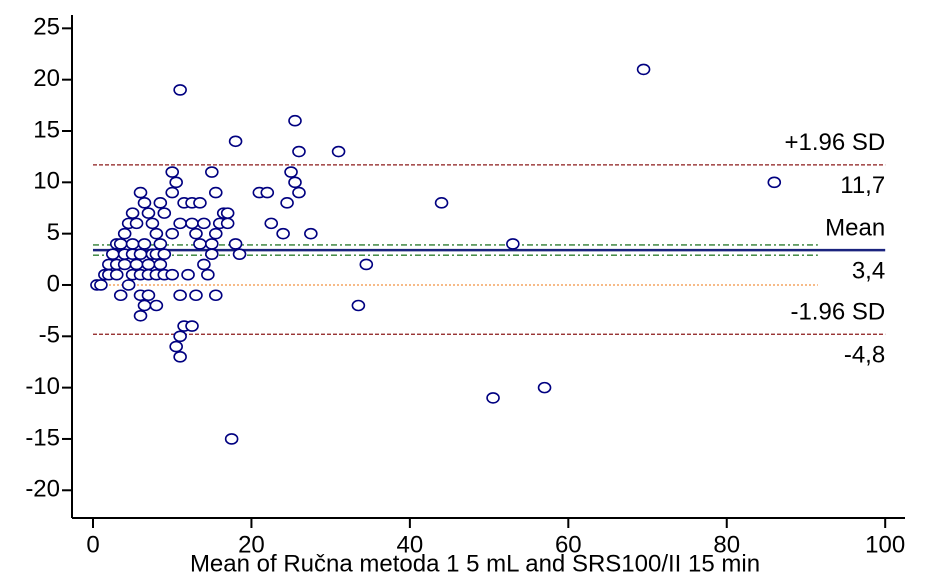 The image size is (940, 588). What do you see at coordinates (42, 489) in the screenshot?
I see `y-tick-label: -20` at bounding box center [42, 489].